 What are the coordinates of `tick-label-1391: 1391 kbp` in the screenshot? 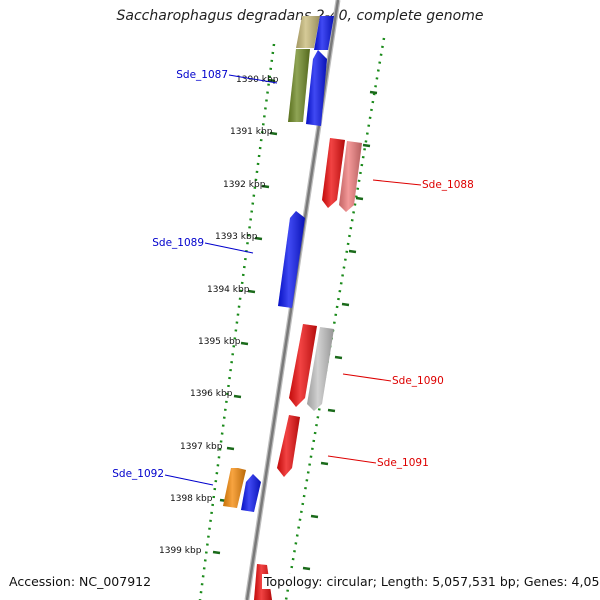 It's located at (251, 132).